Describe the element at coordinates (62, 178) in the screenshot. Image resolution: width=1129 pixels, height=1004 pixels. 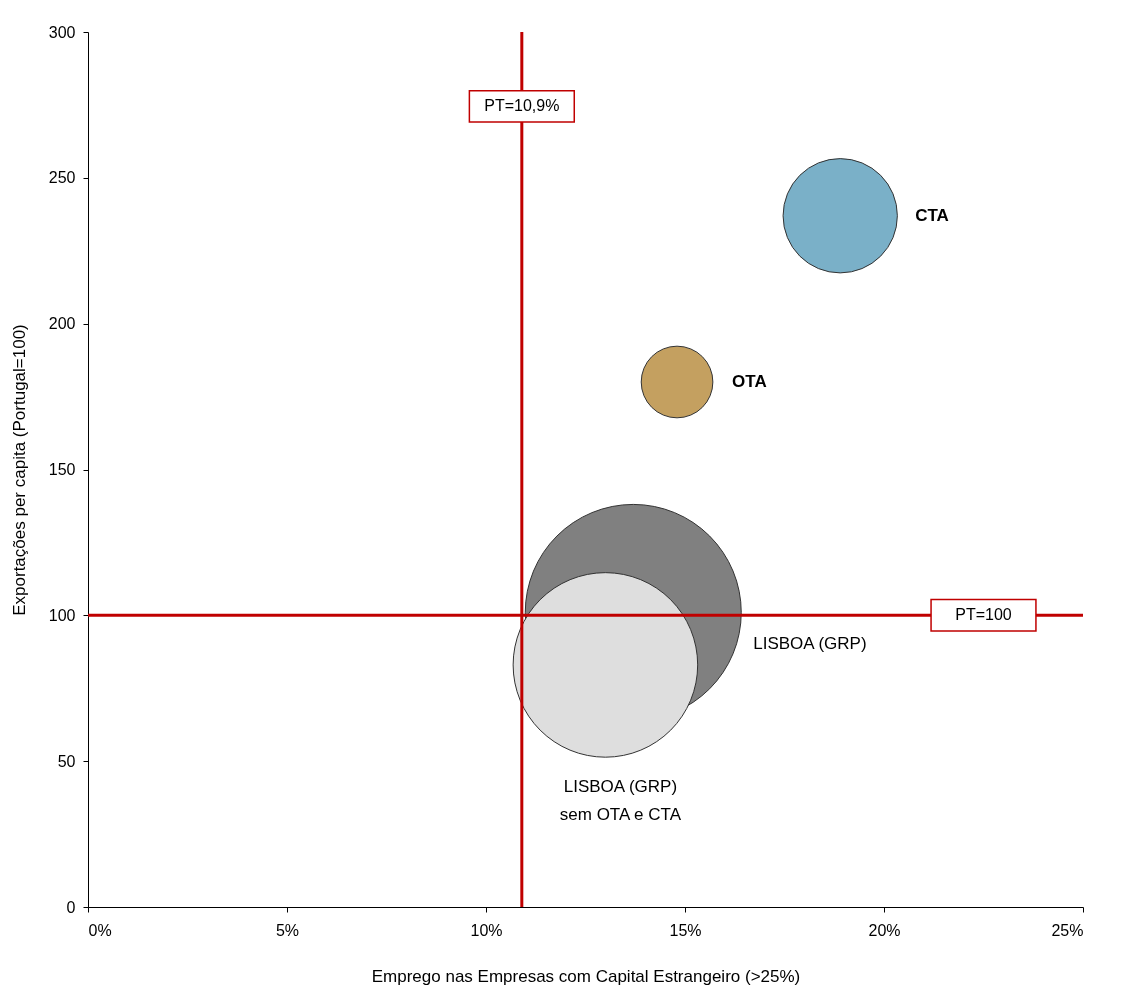
I see `y-tick-label: 250` at that location.